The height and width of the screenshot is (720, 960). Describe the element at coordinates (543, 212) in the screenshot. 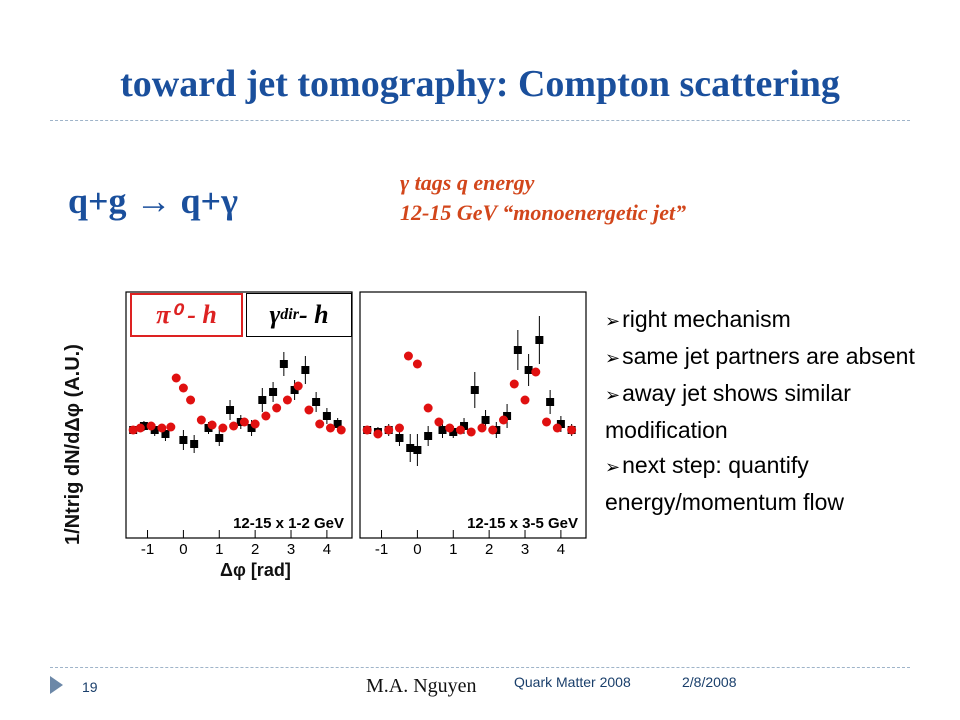

I see `tag-line-2: 12-15 GeV “monoenergetic jet”` at that location.